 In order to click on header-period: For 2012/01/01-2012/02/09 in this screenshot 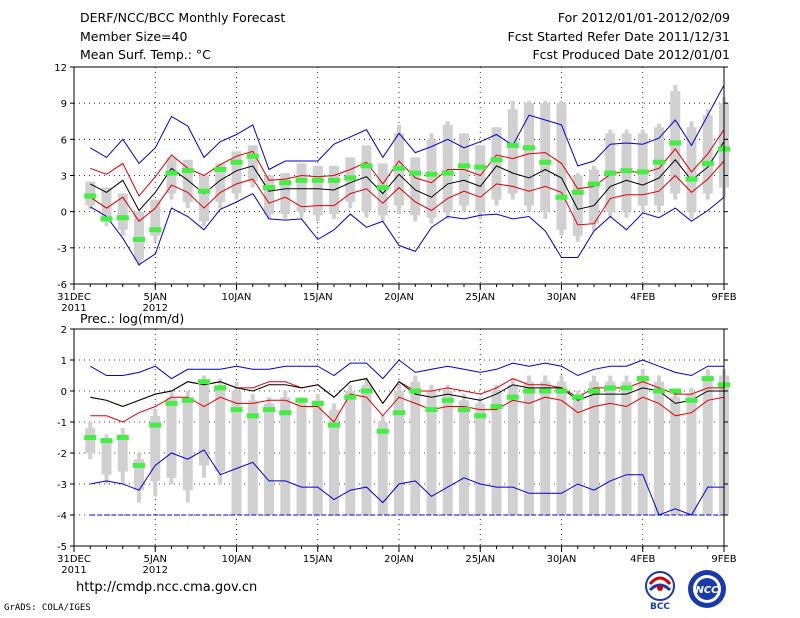, I will do `click(643, 17)`.